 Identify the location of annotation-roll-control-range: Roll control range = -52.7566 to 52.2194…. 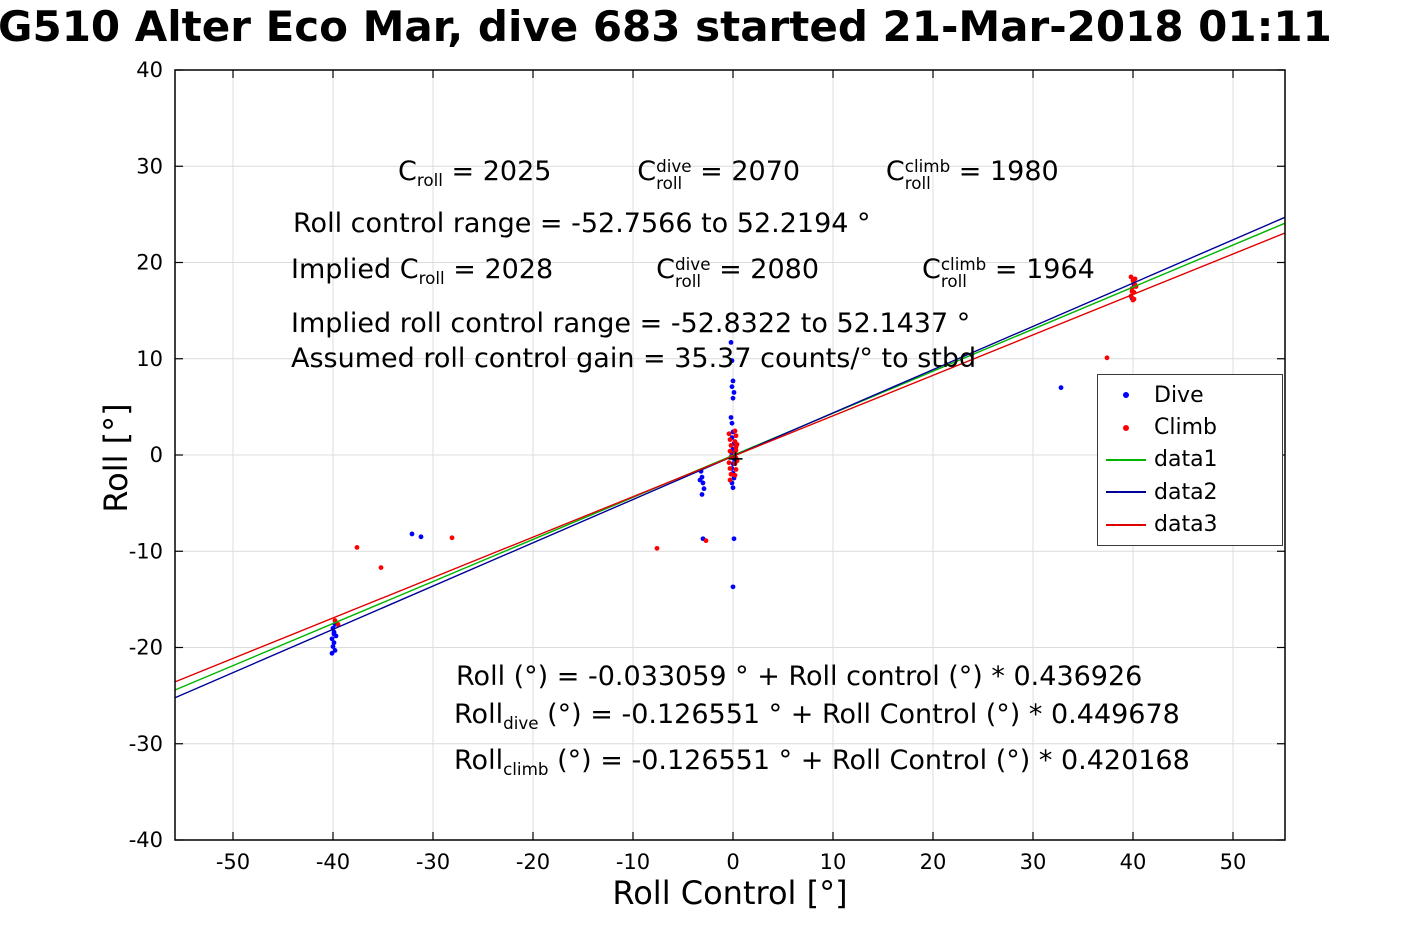
(582, 223).